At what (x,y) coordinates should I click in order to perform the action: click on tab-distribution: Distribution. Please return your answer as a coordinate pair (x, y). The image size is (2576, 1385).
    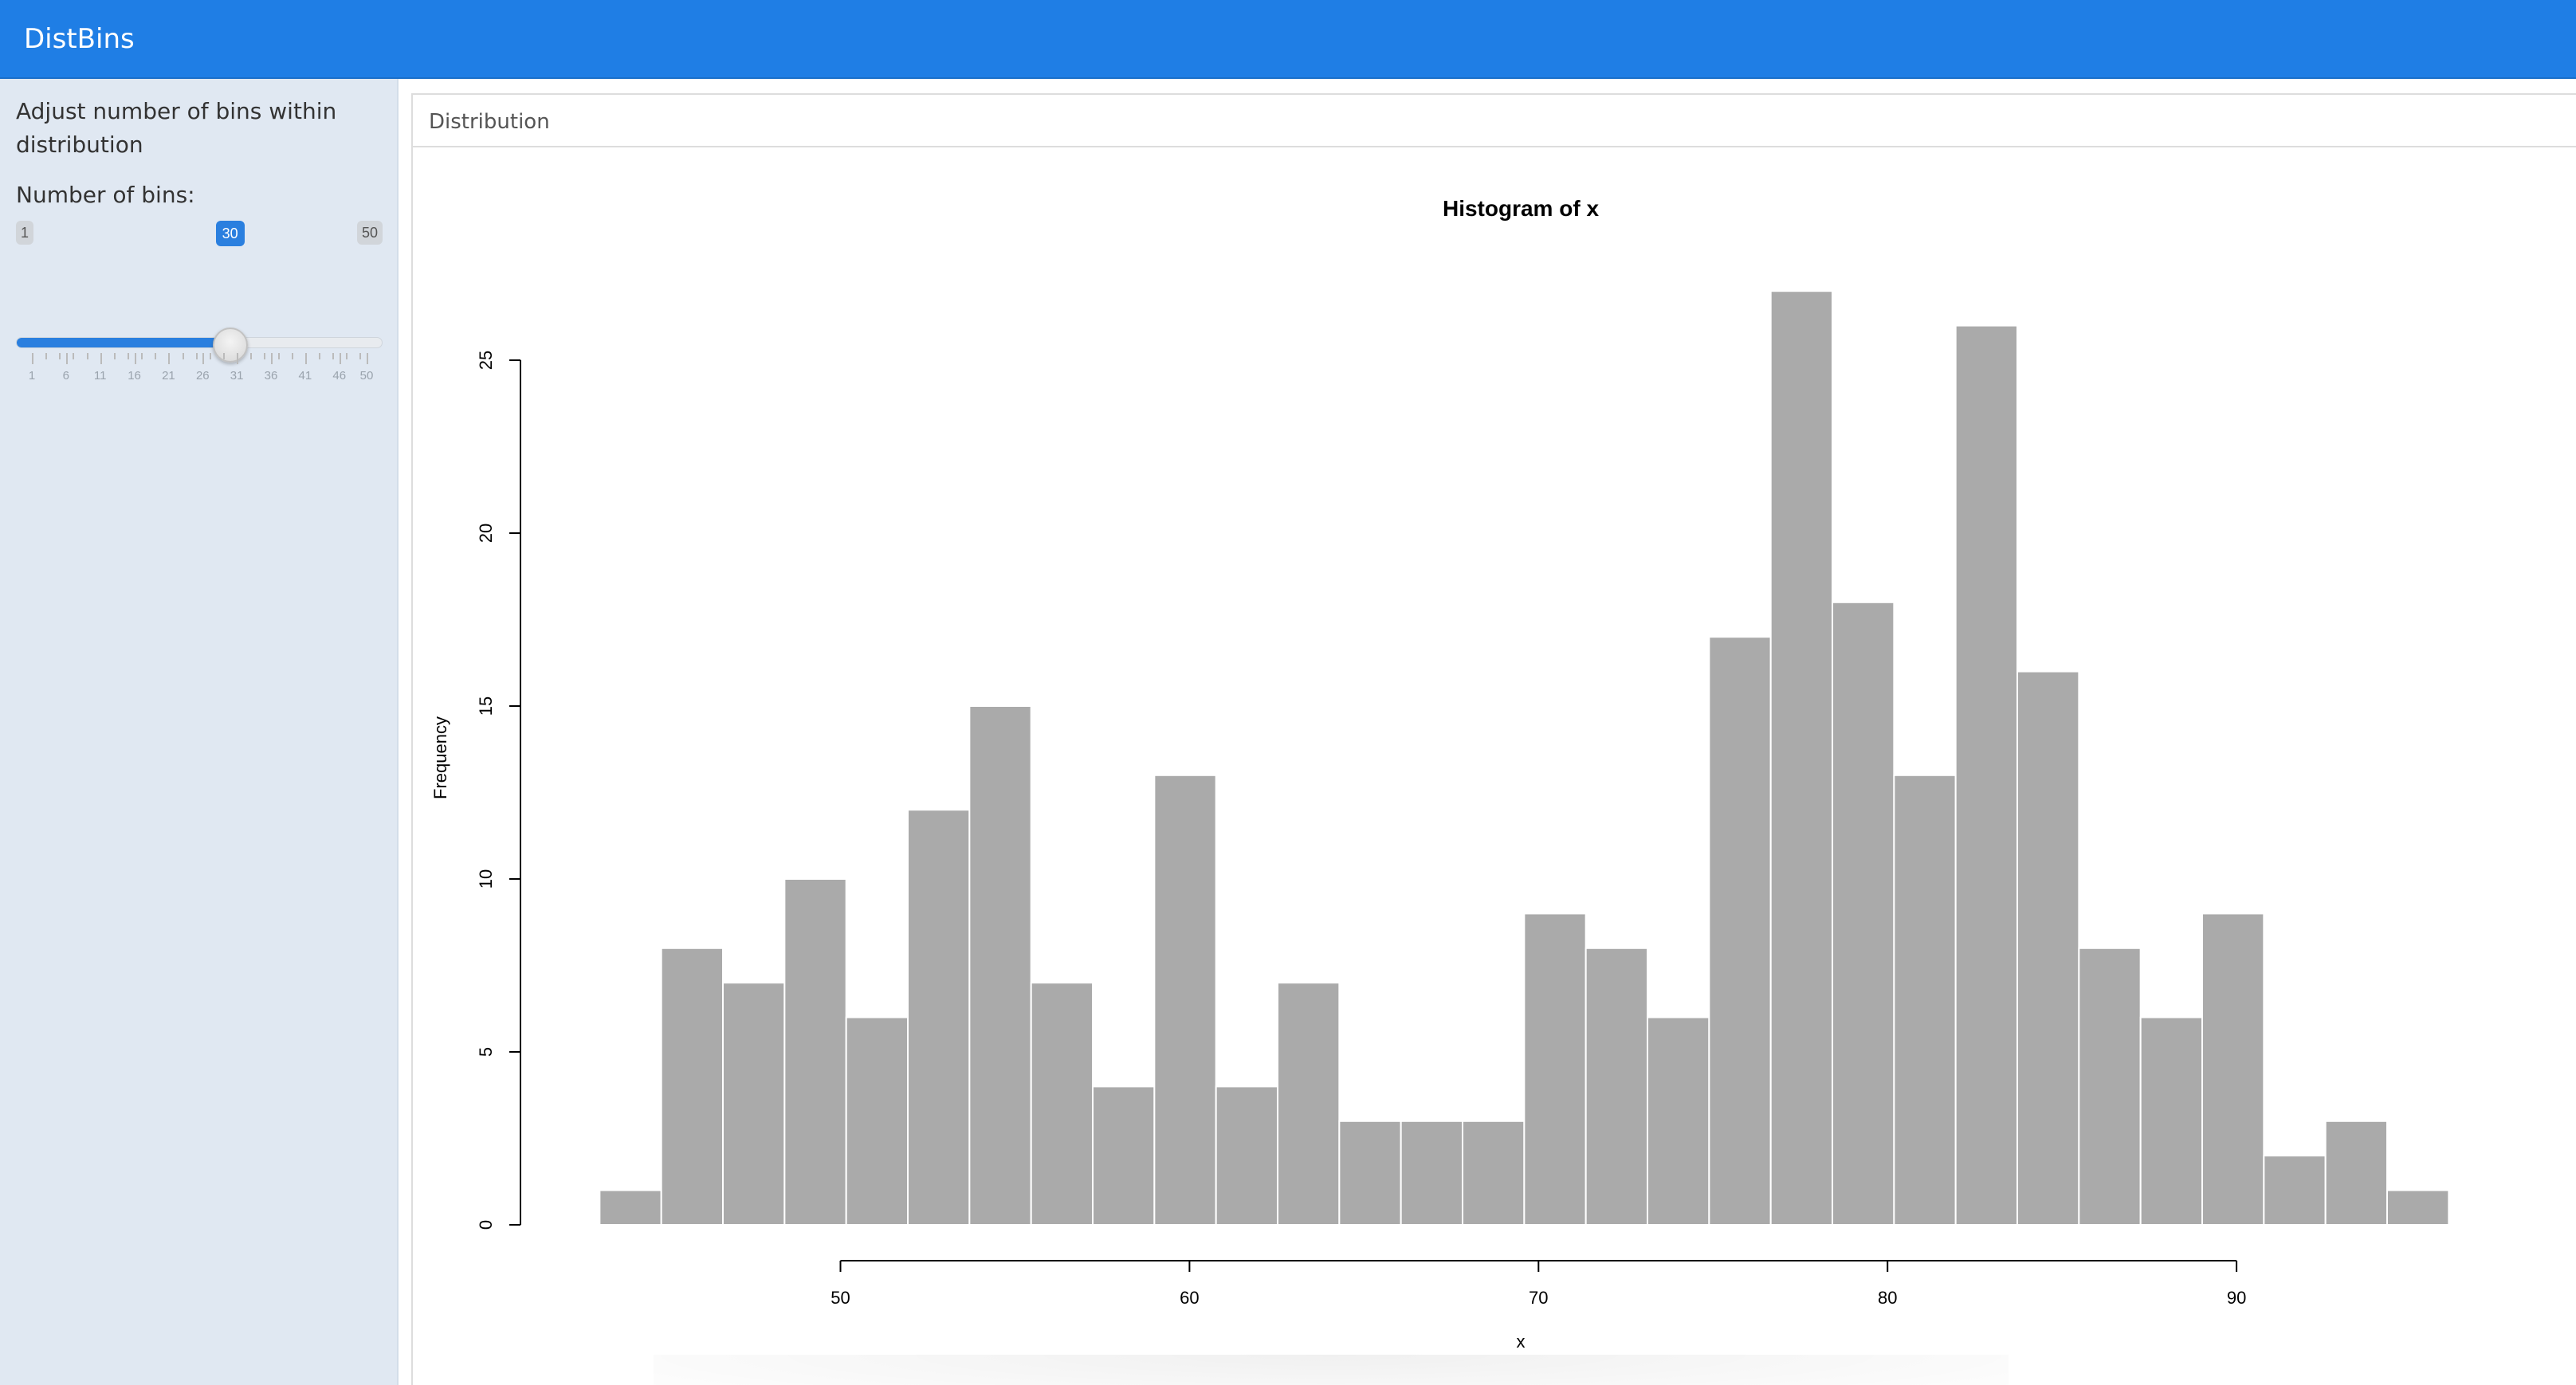
    Looking at the image, I should click on (489, 122).